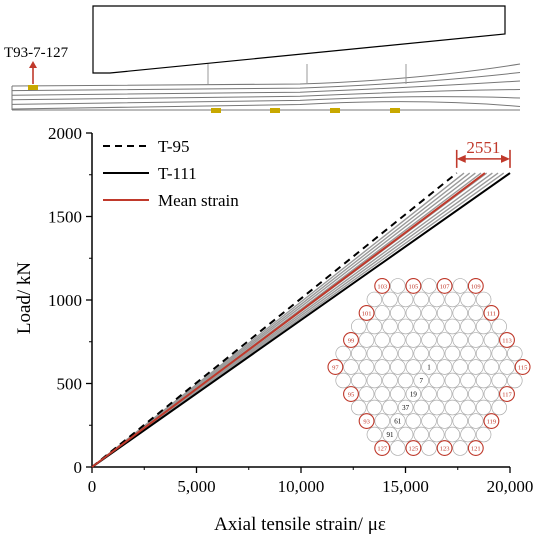 This screenshot has height=541, width=550. I want to click on wire-number-label: 119, so click(492, 422).